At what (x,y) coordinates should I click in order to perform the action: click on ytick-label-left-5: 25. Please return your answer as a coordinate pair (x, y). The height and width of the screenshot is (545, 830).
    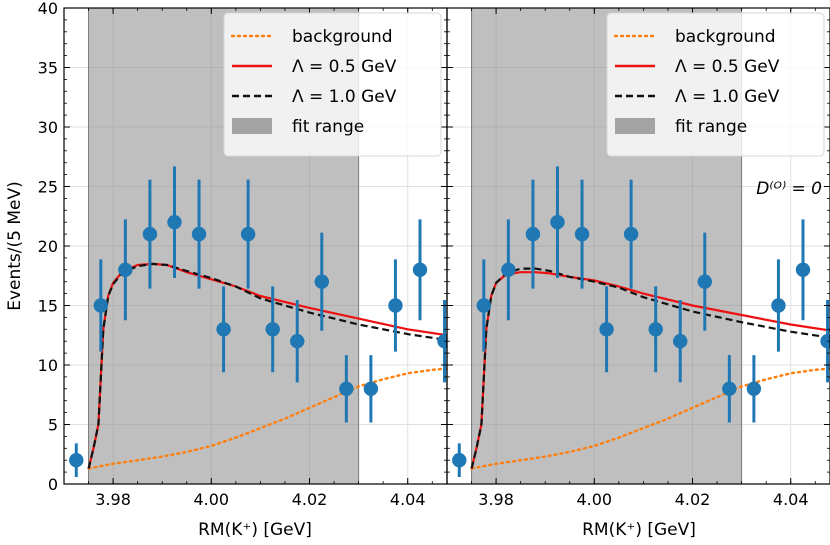
    Looking at the image, I should click on (48, 187).